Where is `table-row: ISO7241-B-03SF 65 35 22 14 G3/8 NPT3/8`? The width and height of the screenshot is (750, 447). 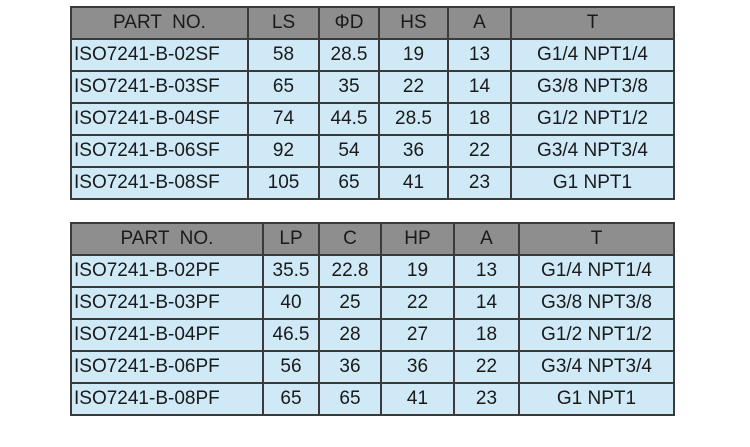 table-row: ISO7241-B-03SF 65 35 22 14 G3/8 NPT3/8 is located at coordinates (372, 87).